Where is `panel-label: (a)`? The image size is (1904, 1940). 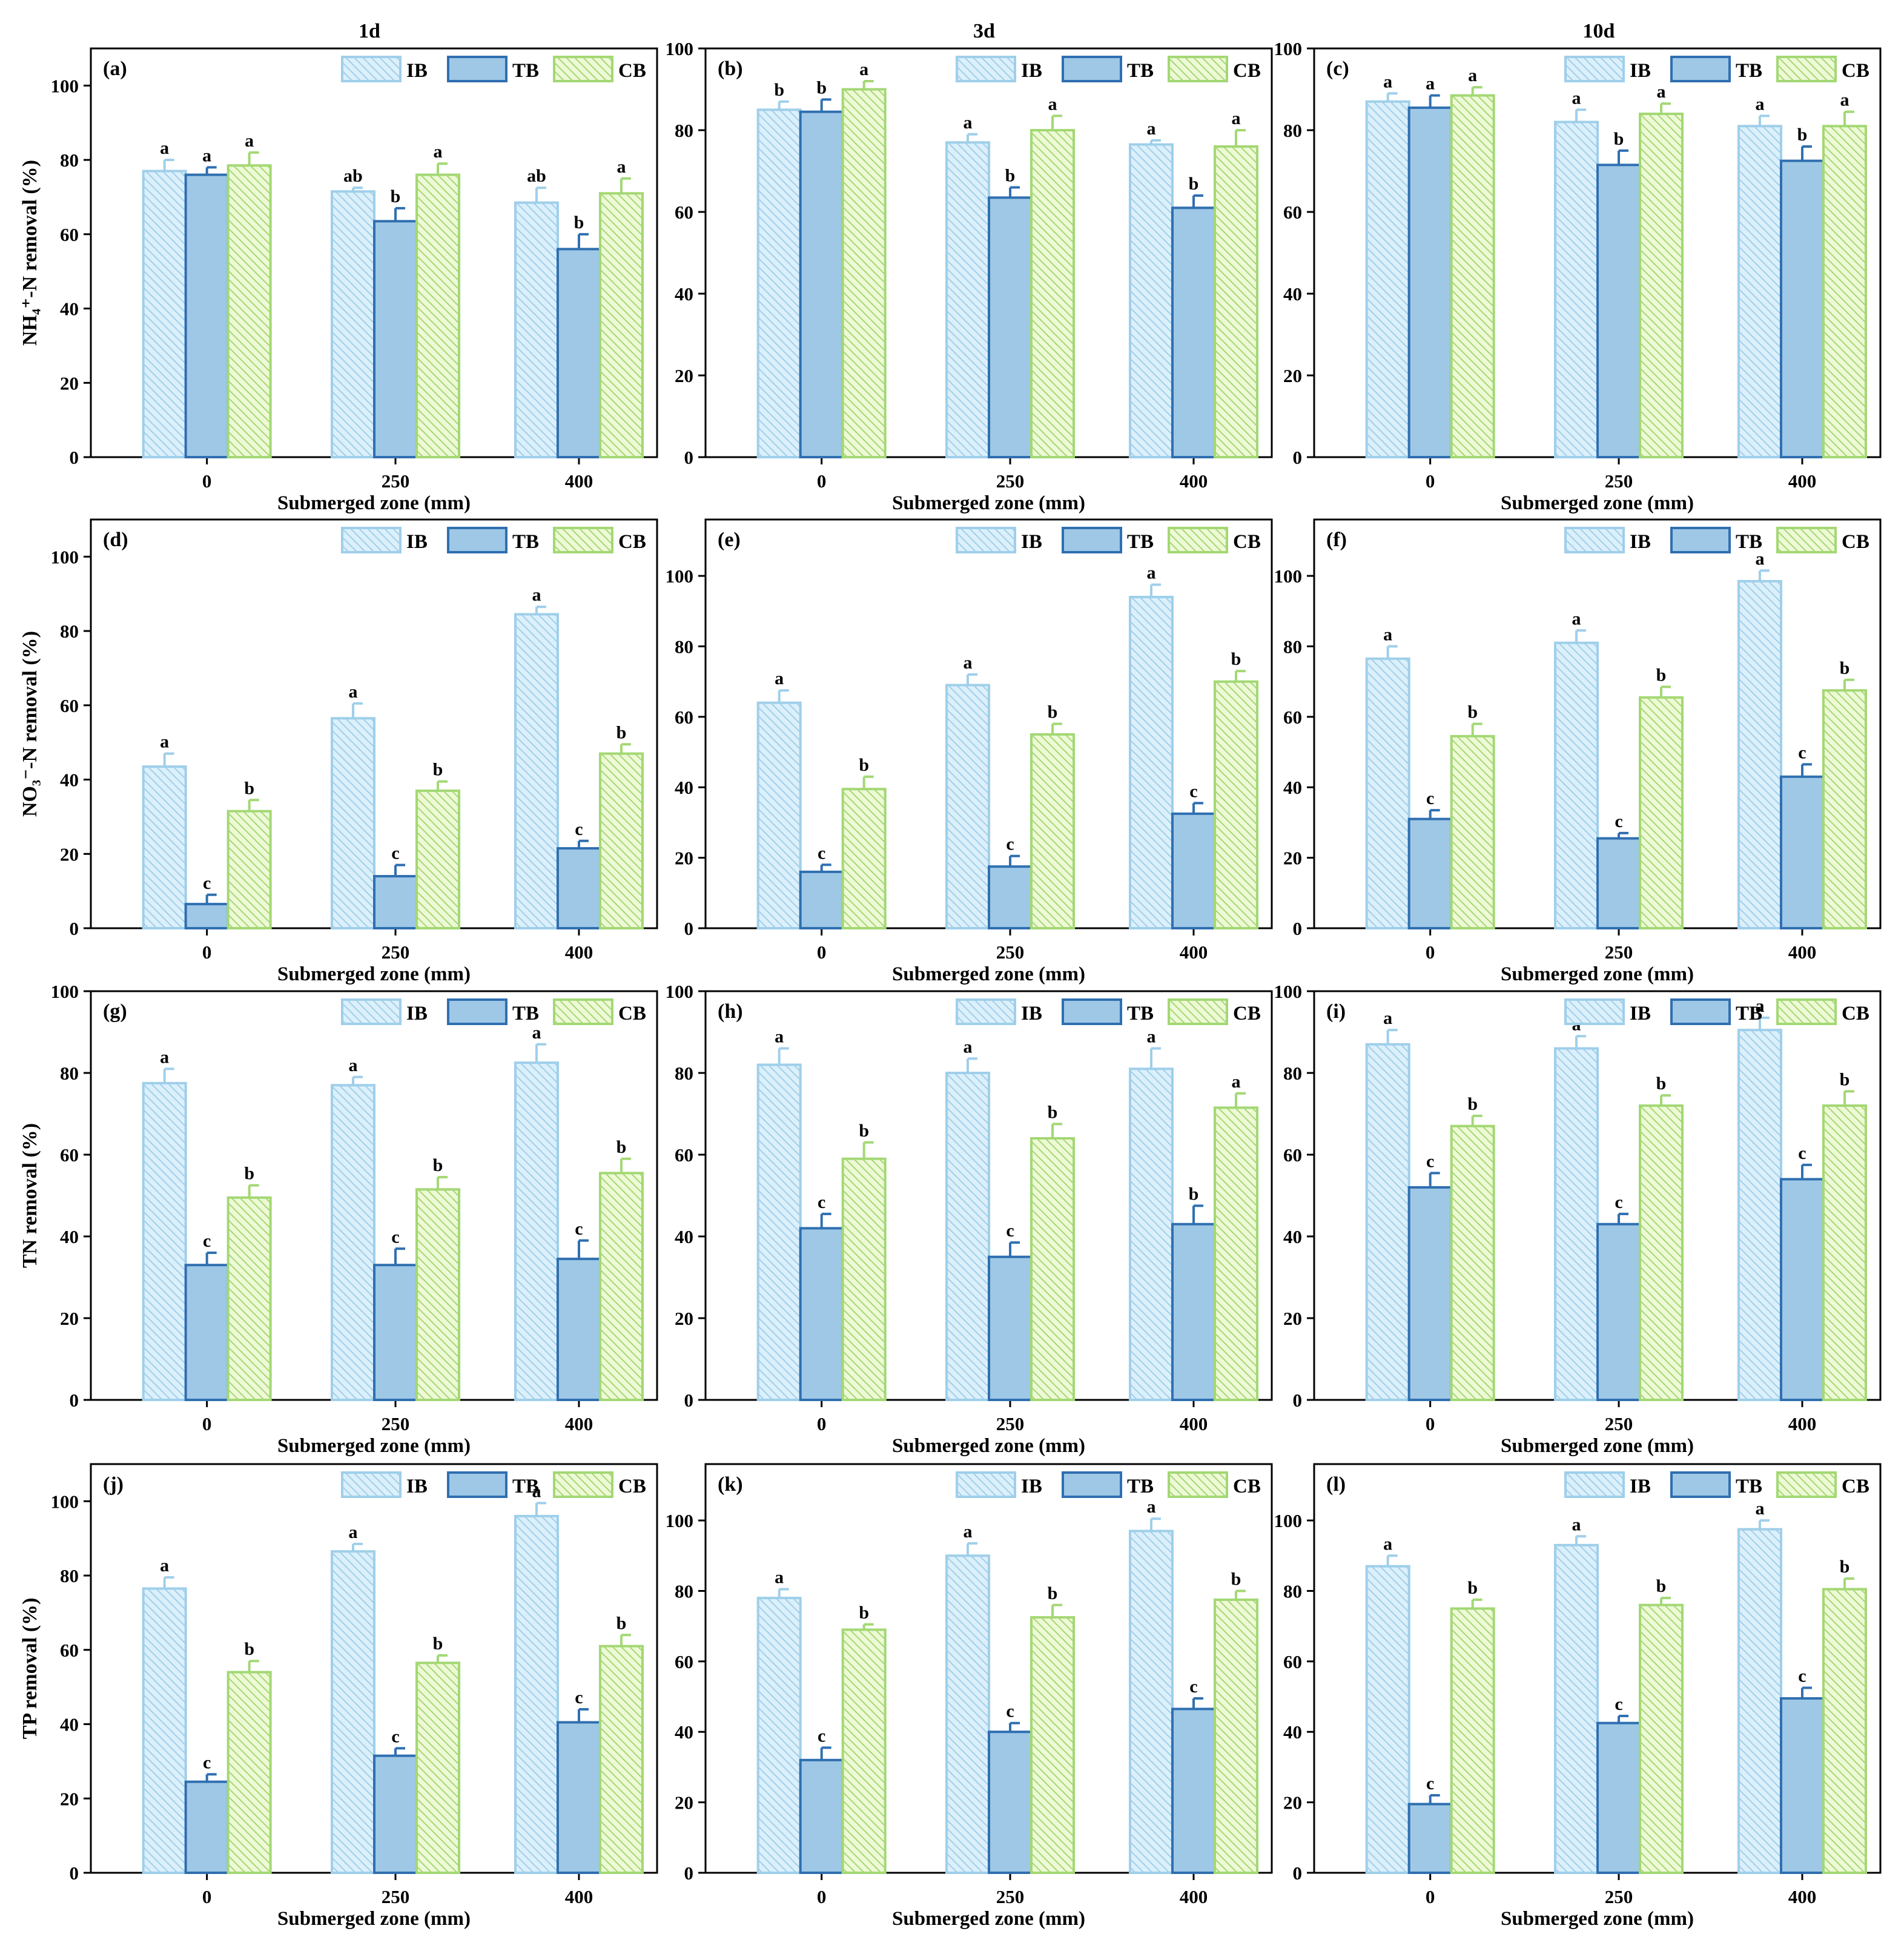 panel-label: (a) is located at coordinates (115, 69).